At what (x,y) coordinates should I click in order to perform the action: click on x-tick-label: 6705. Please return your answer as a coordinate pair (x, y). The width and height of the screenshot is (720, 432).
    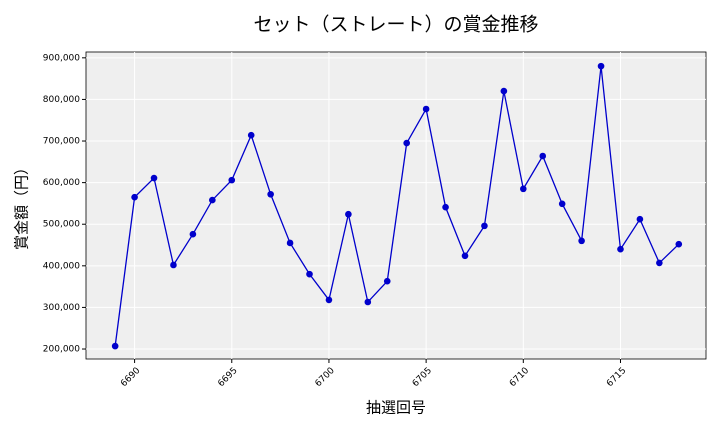
    Looking at the image, I should click on (422, 377).